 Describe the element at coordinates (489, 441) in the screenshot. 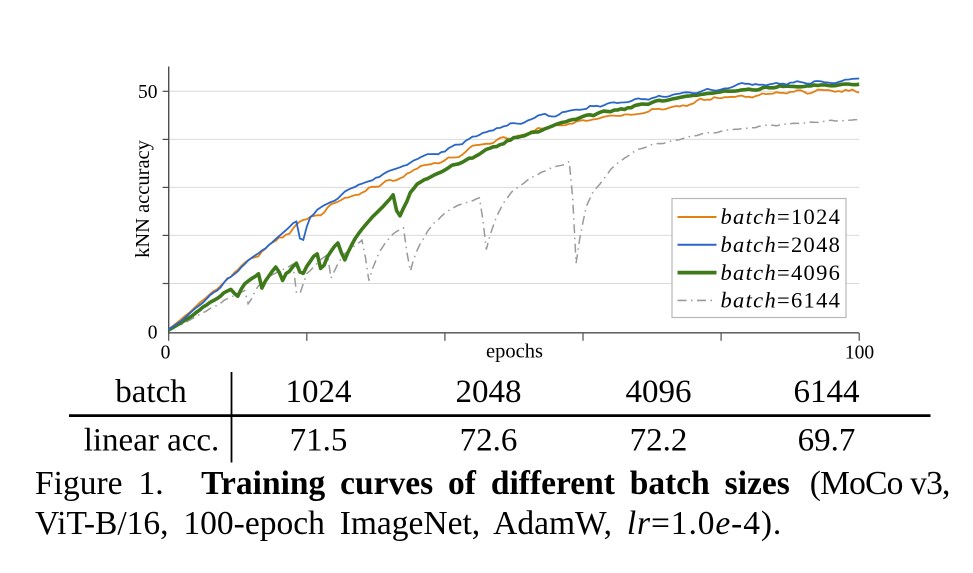

I see `svg-text: 72.6` at that location.